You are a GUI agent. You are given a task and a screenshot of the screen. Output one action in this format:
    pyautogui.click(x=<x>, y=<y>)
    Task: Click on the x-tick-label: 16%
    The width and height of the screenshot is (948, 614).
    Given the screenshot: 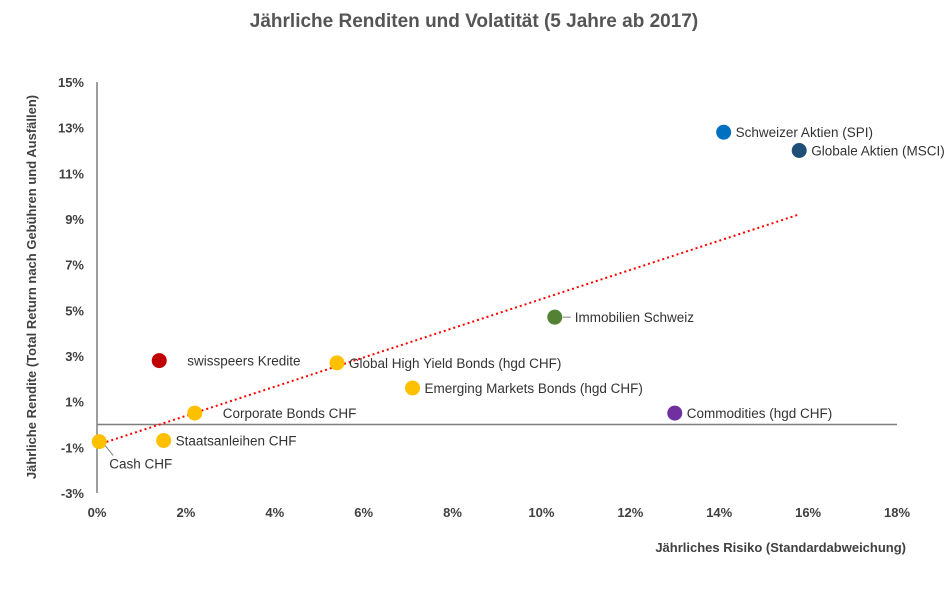 What is the action you would take?
    pyautogui.click(x=808, y=512)
    